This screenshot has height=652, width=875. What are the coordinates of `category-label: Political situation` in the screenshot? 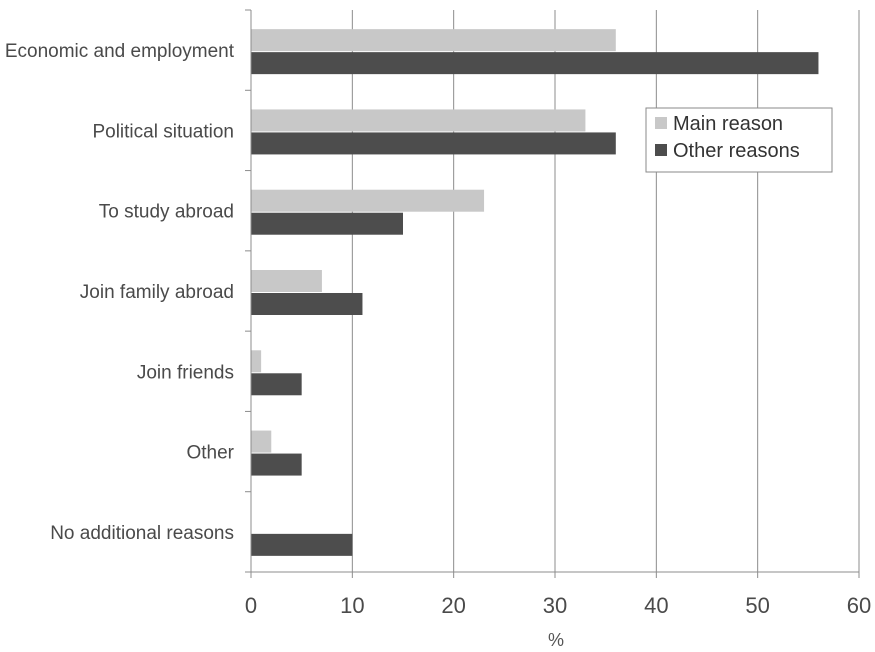 It's located at (163, 131).